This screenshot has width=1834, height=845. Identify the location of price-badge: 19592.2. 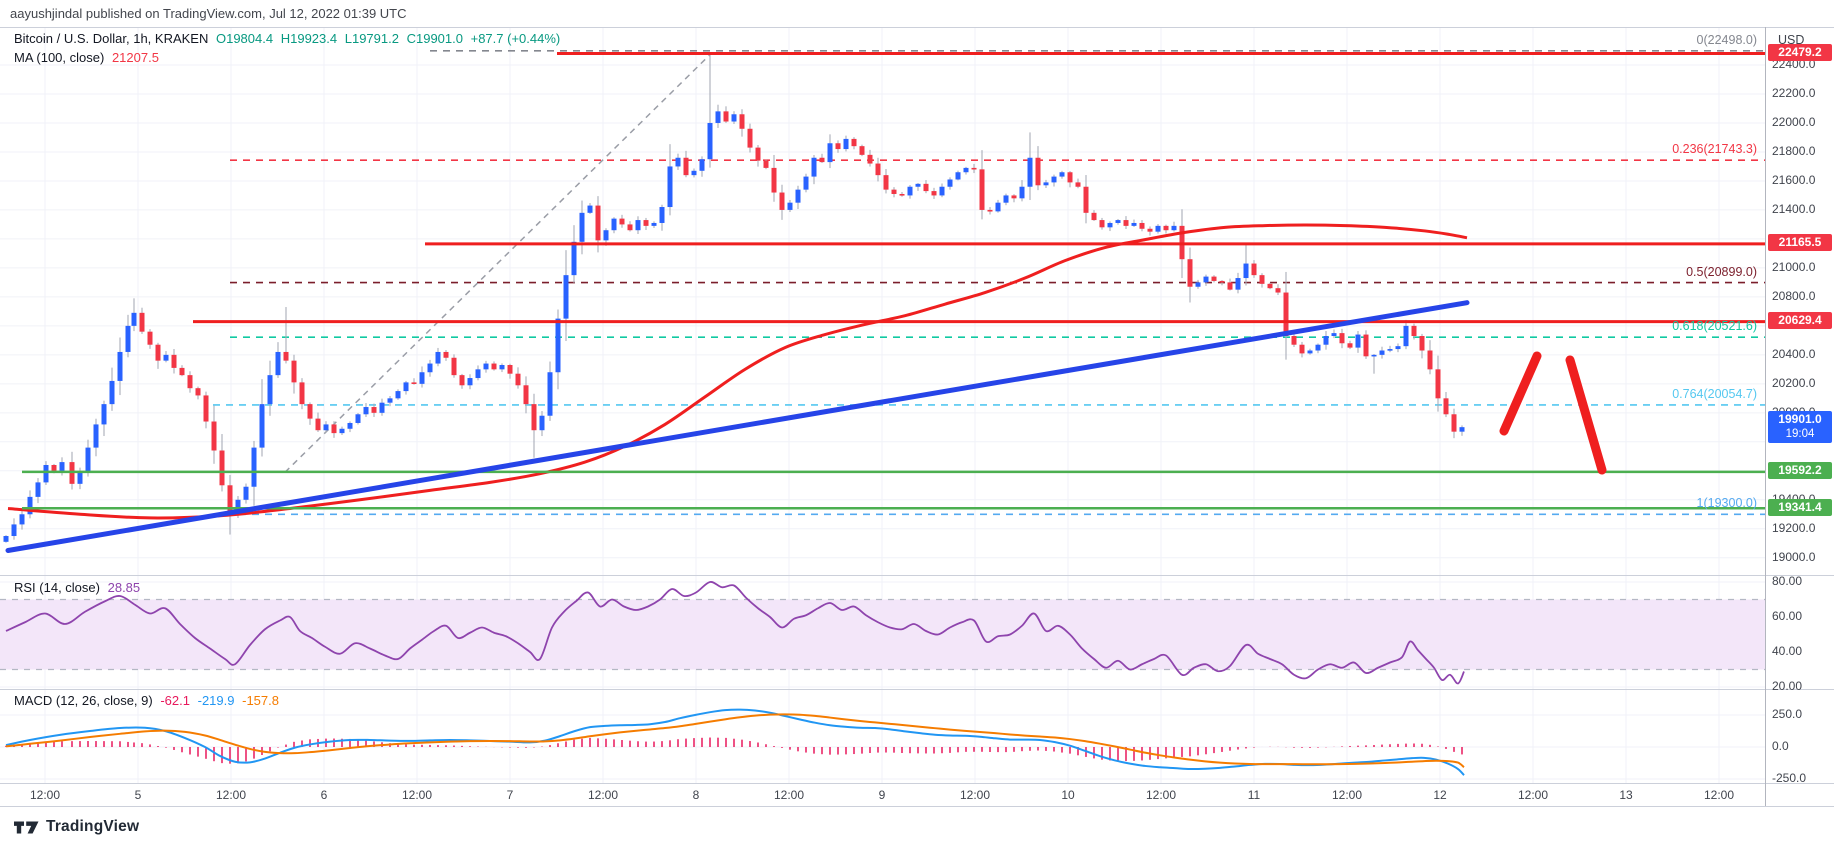
(1800, 471).